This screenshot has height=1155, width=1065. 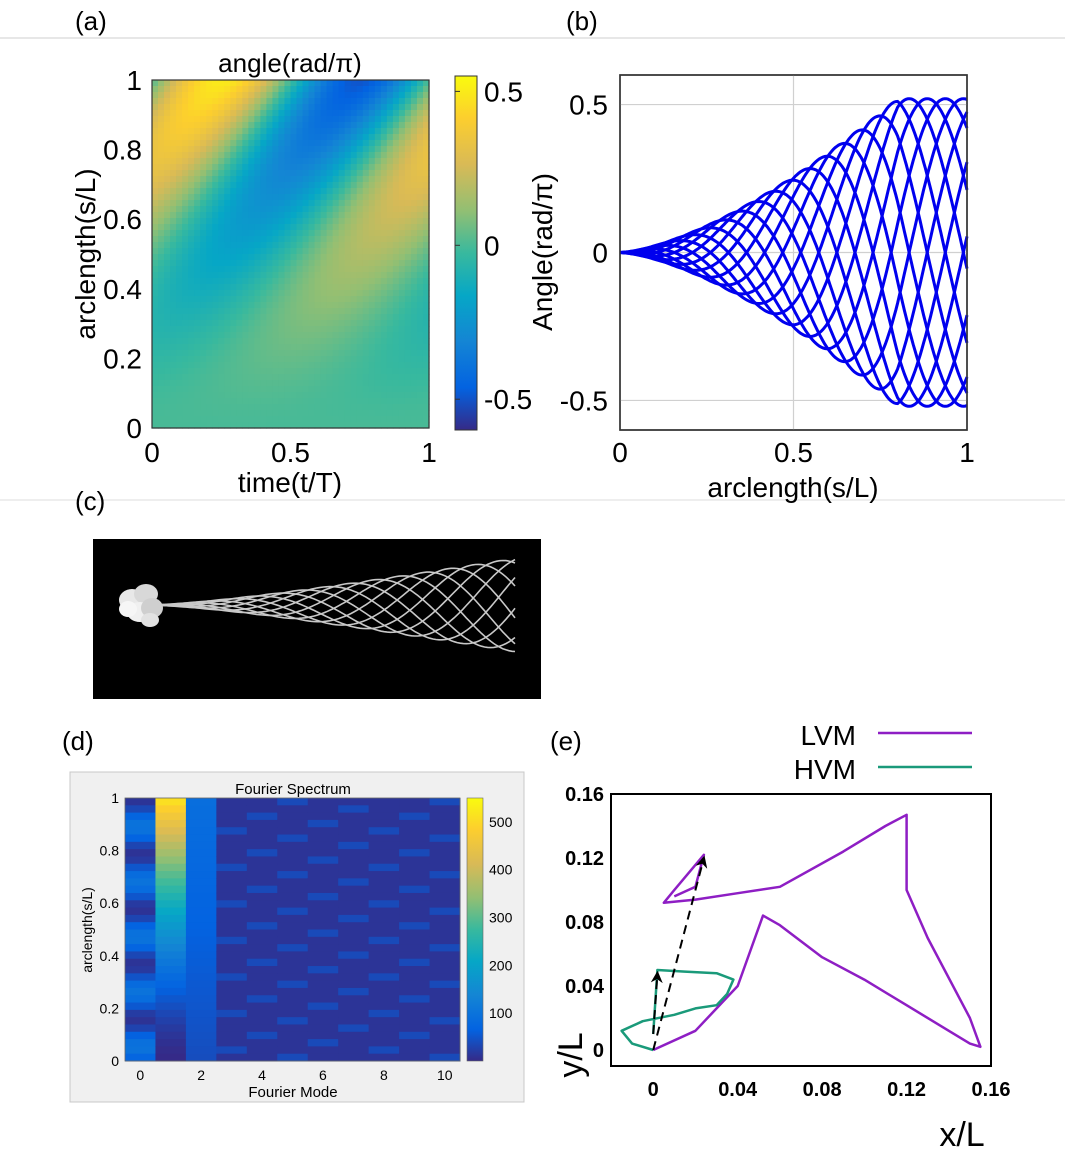 What do you see at coordinates (501, 870) in the screenshot?
I see `colorbar-d-tick: 400` at bounding box center [501, 870].